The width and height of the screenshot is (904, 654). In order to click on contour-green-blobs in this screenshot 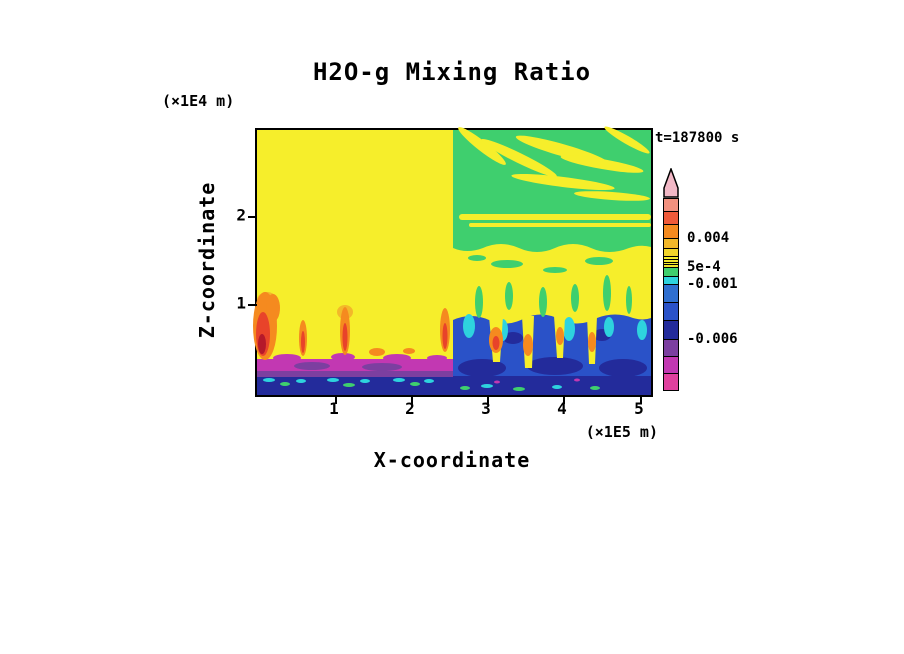, I will do `click(540, 264)`.